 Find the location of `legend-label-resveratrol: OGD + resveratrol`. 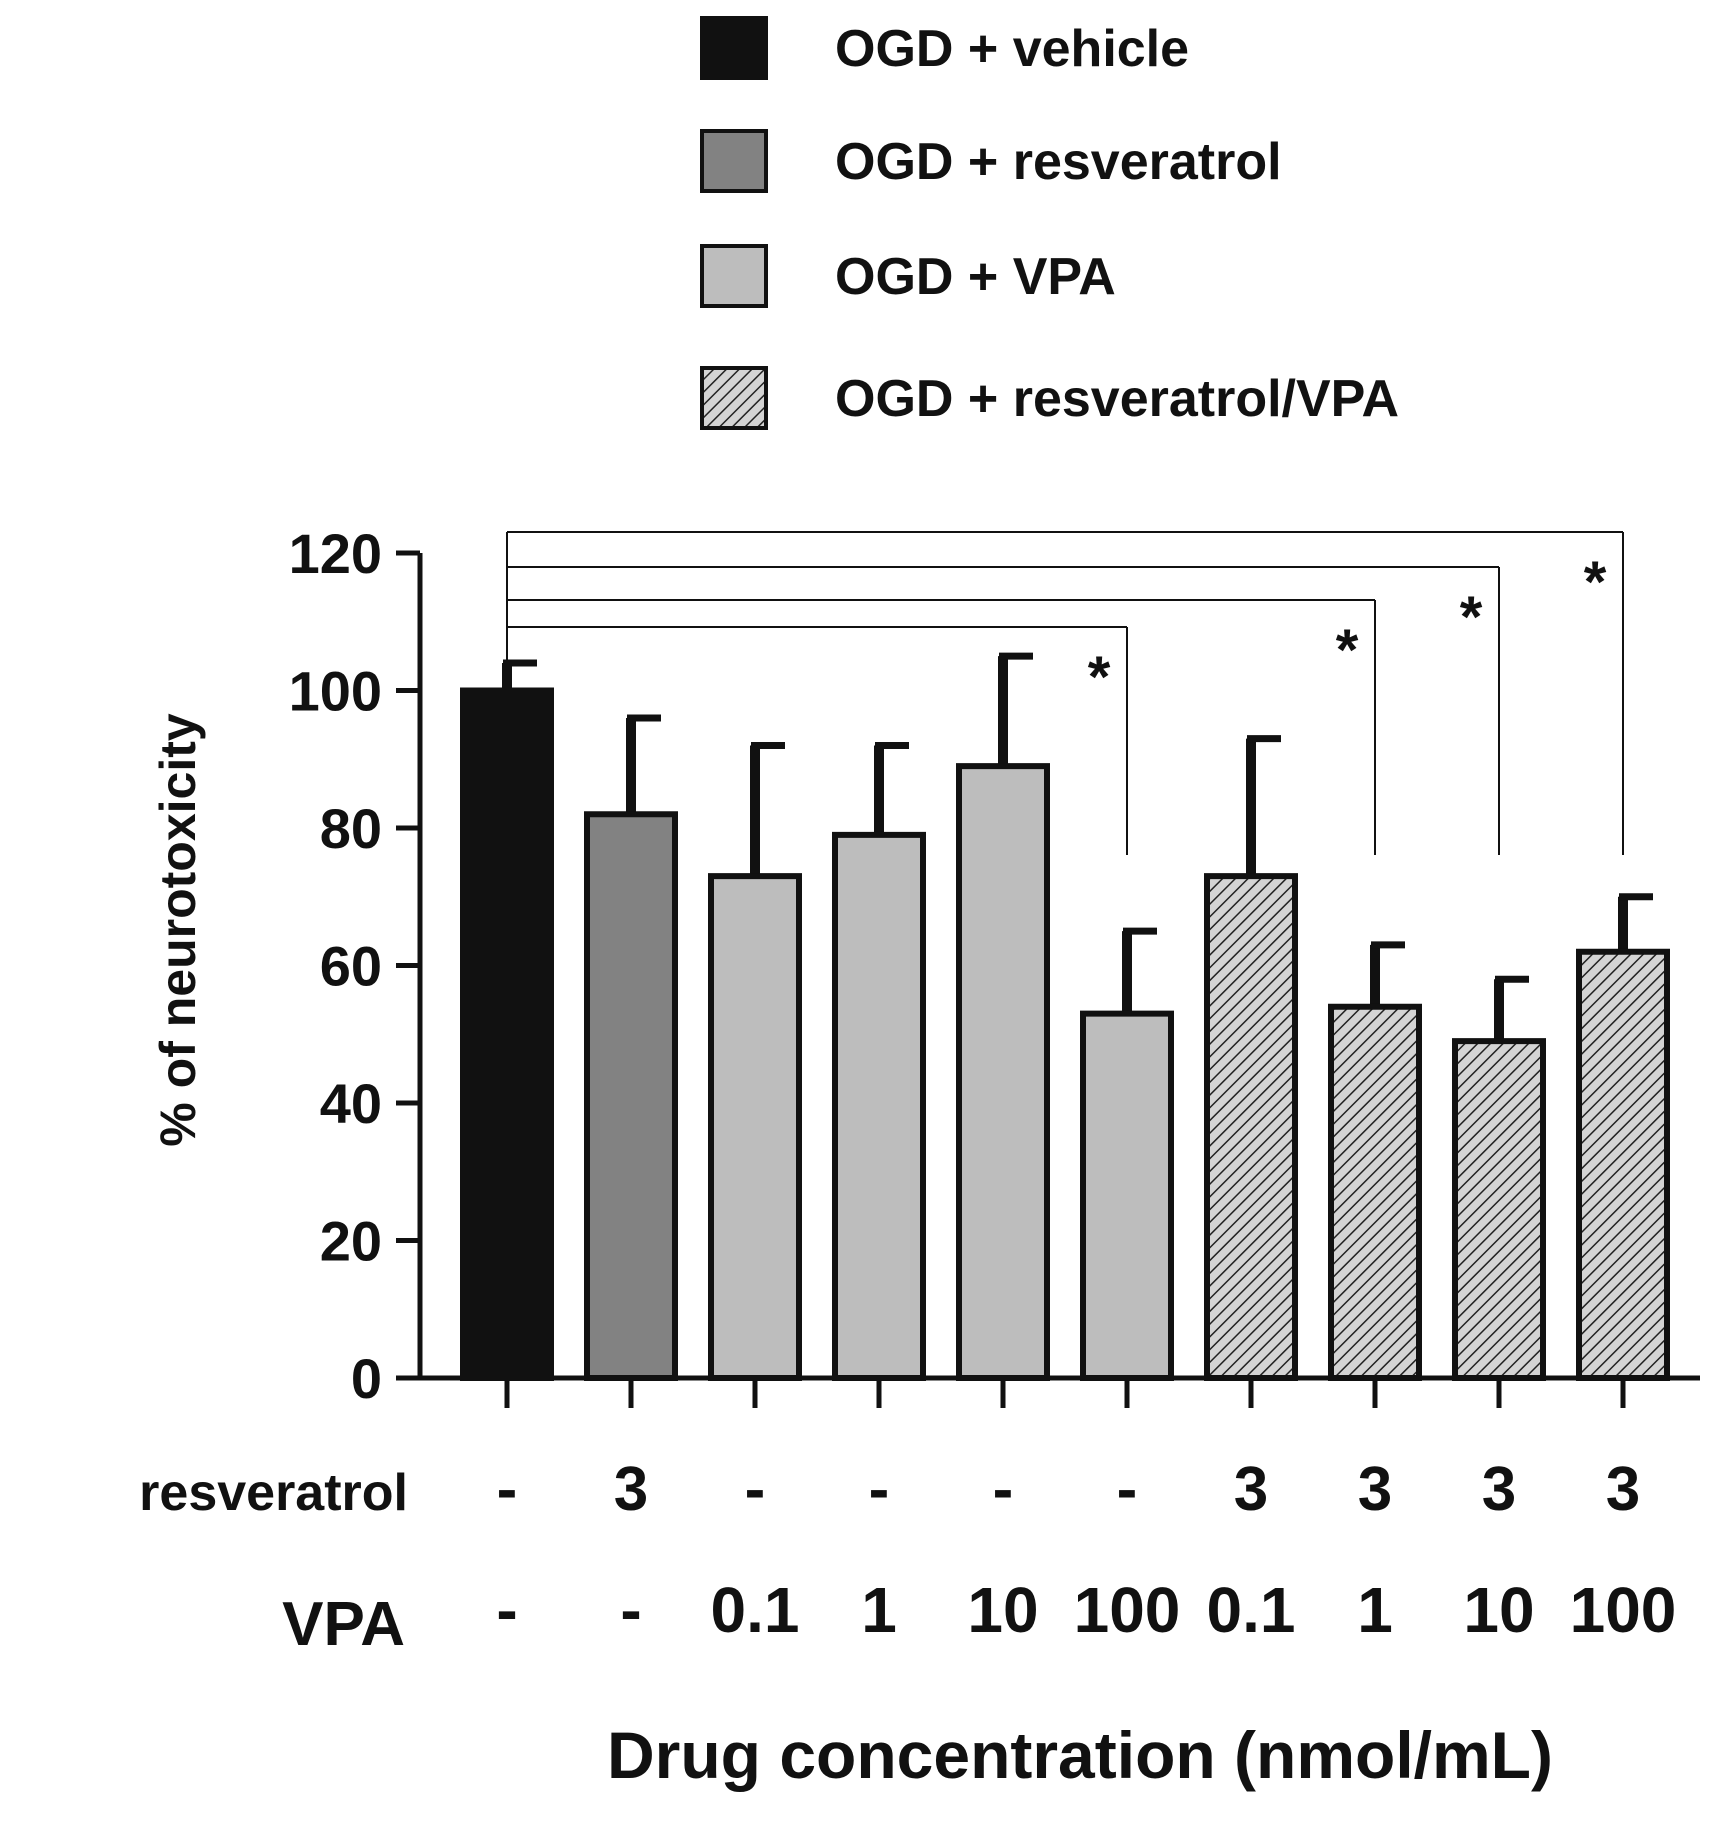

legend-label-resveratrol: OGD + resveratrol is located at coordinates (1058, 162).